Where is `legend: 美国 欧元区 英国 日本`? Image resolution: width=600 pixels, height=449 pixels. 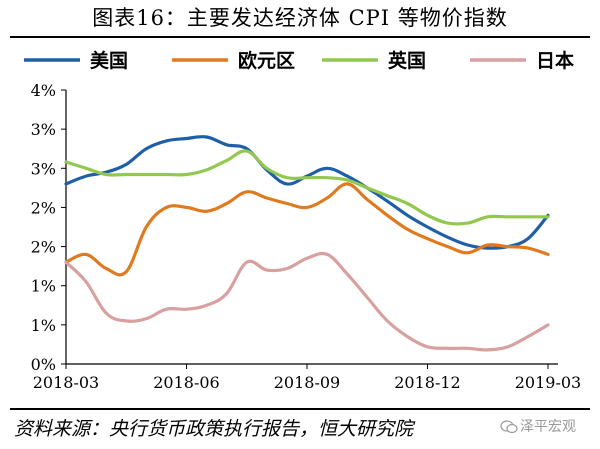 legend: 美国 欧元区 英国 日本 is located at coordinates (299, 60).